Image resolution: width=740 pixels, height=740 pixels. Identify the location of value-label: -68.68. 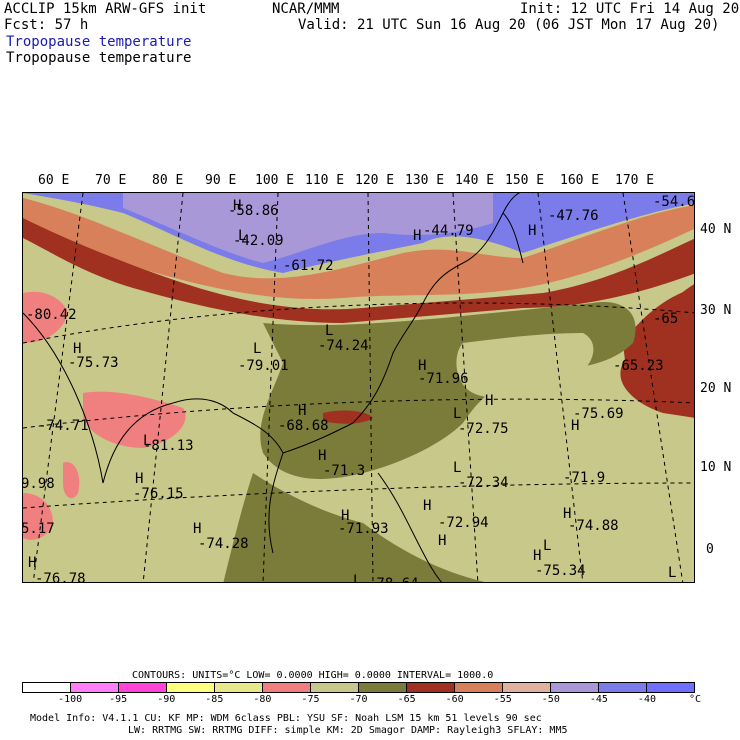
(303, 426).